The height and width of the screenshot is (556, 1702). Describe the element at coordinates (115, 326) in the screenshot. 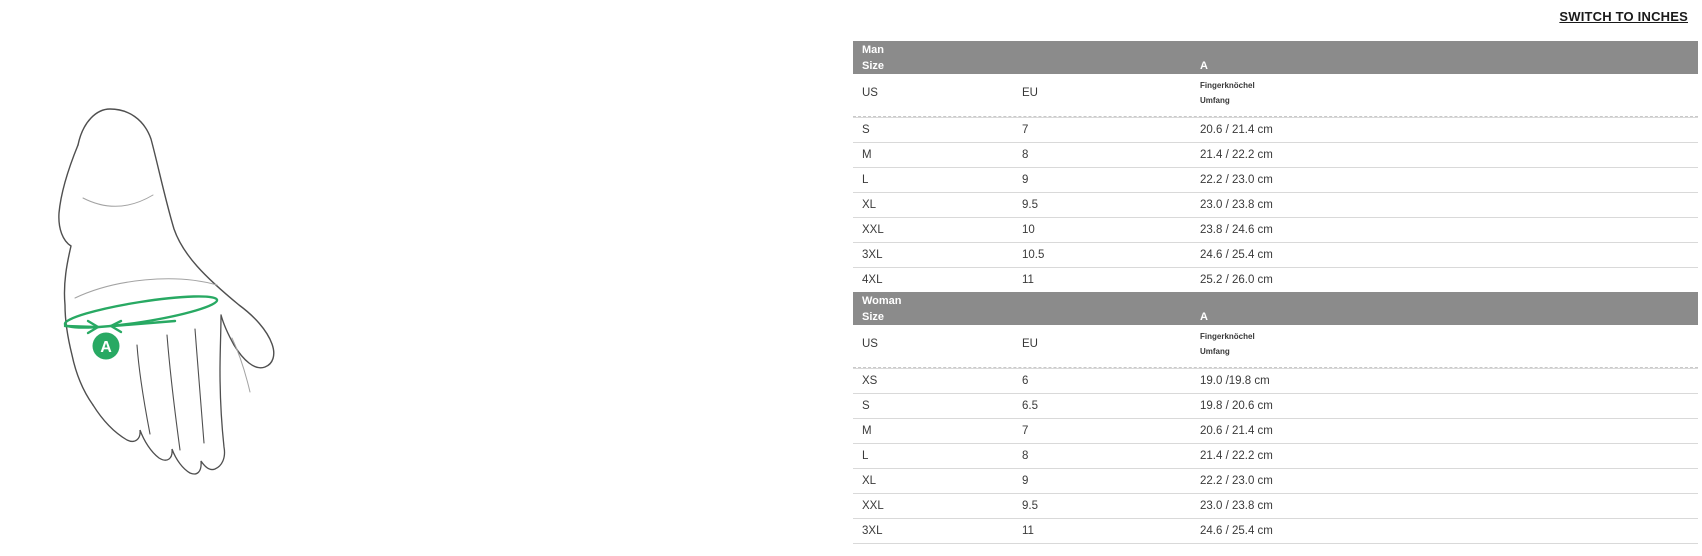

I see `arrowhead-left-icon` at that location.